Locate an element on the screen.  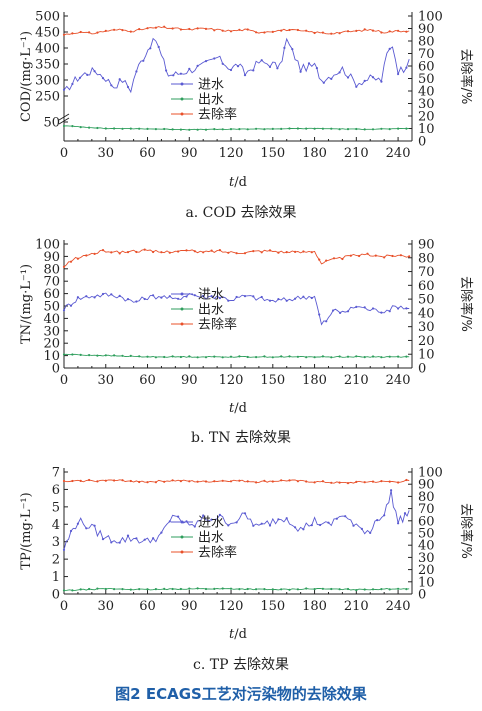
x-tick-label: 90 is located at coordinates (189, 380).